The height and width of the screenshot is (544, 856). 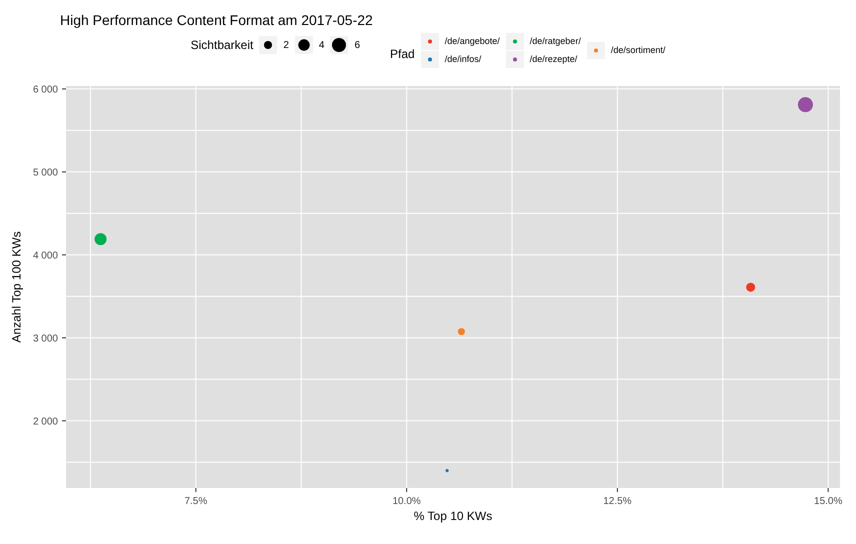 What do you see at coordinates (45, 90) in the screenshot?
I see `y-tick-label: 6 000` at bounding box center [45, 90].